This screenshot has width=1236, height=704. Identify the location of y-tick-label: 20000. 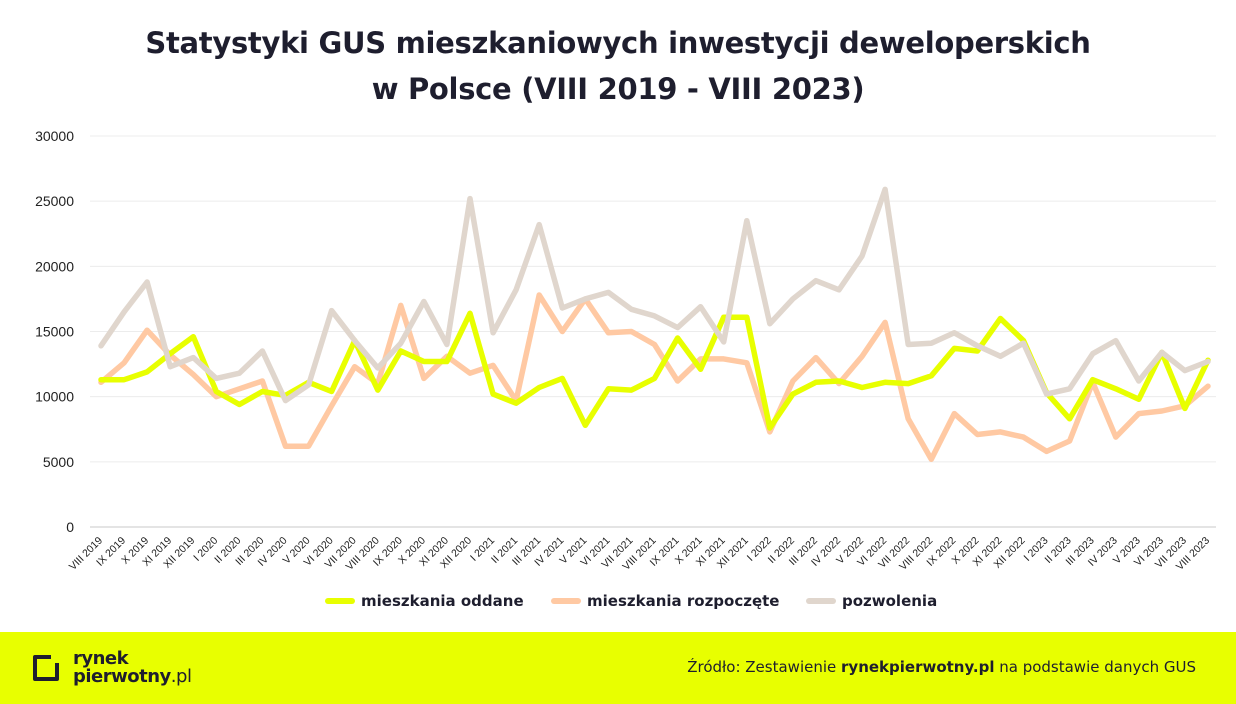
(54, 266).